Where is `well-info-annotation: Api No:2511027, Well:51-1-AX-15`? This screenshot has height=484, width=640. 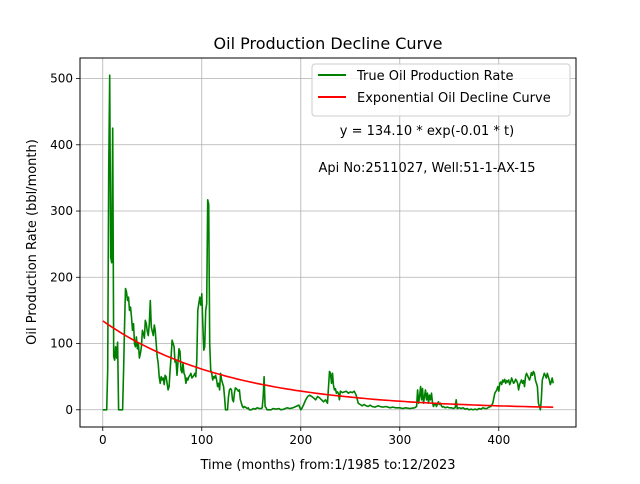 well-info-annotation: Api No:2511027, Well:51-1-AX-15 is located at coordinates (426, 168).